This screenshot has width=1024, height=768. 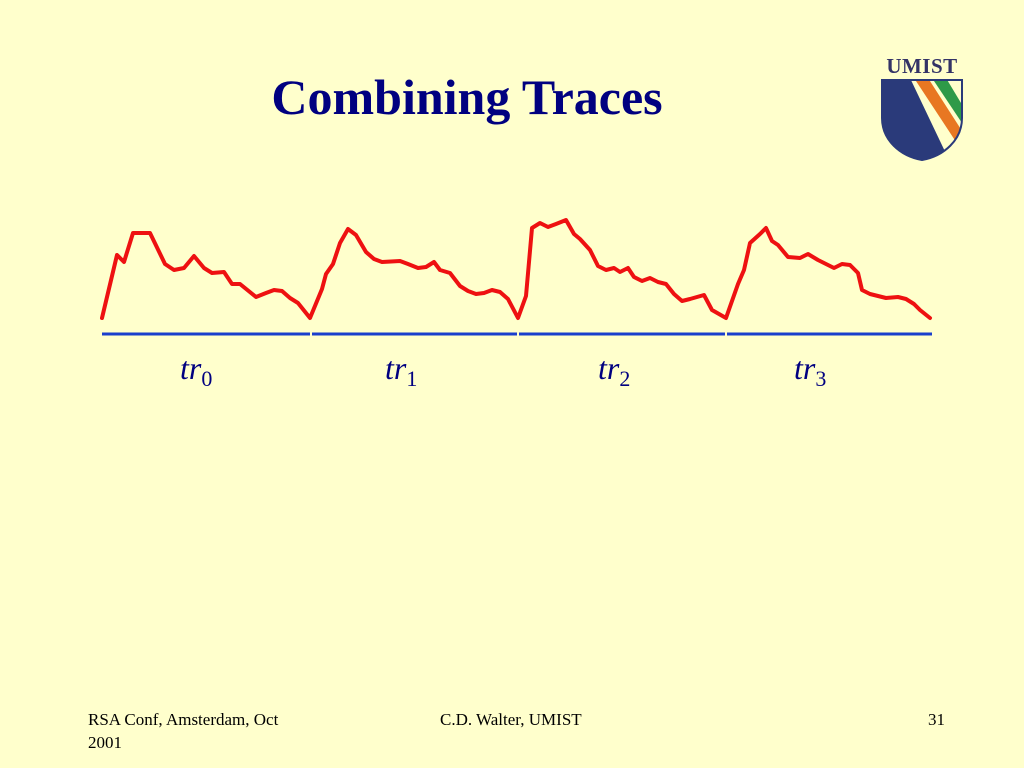 I want to click on logo-text: UMIST, so click(x=922, y=66).